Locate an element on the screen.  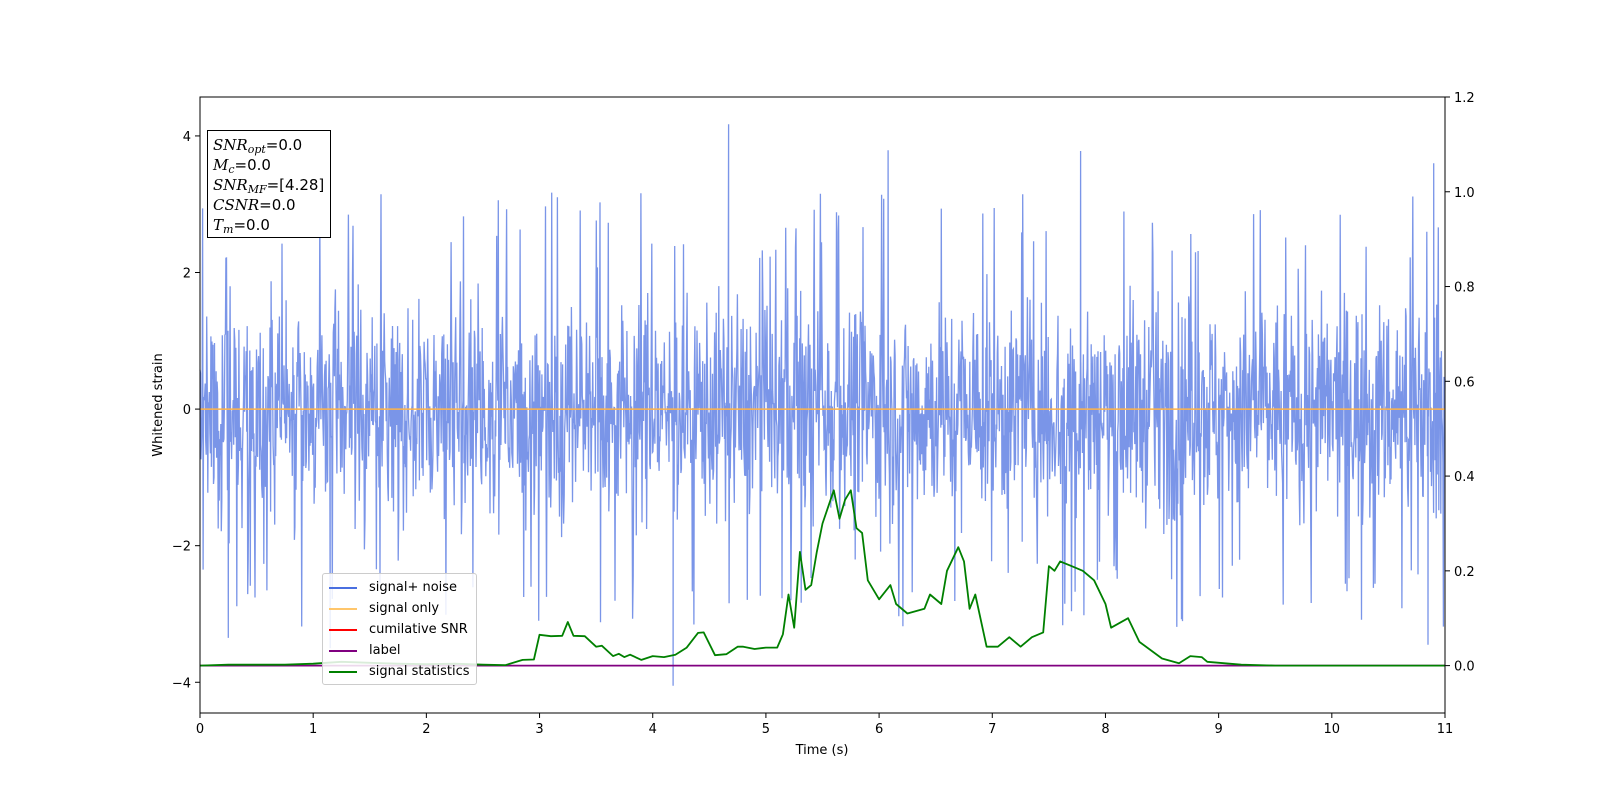
y-tick-label: 4 is located at coordinates (187, 137).